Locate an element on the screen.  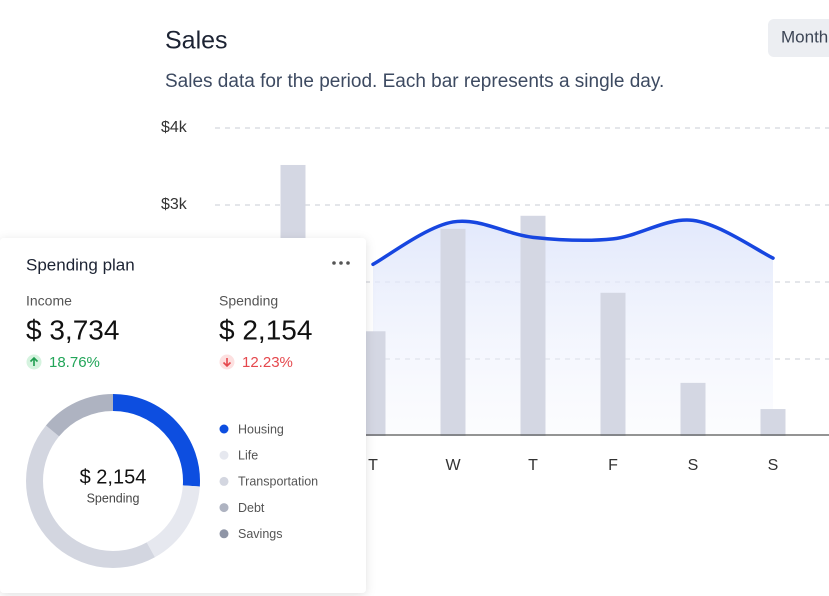
legend-label: Transportation is located at coordinates (278, 482).